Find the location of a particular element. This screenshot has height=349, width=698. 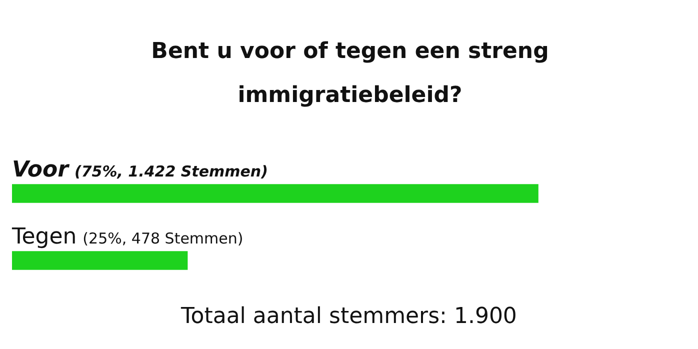

data-label: (75%, 1.422 Stemmen) is located at coordinates (171, 171).